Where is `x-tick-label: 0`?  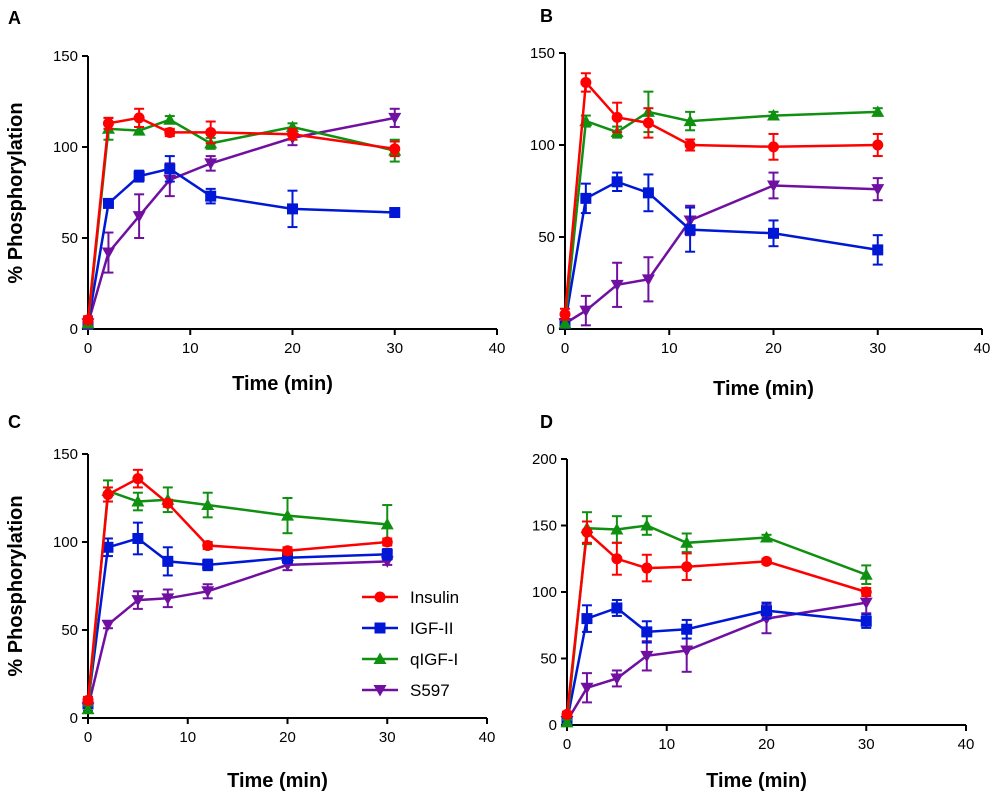
x-tick-label: 0 is located at coordinates (567, 744).